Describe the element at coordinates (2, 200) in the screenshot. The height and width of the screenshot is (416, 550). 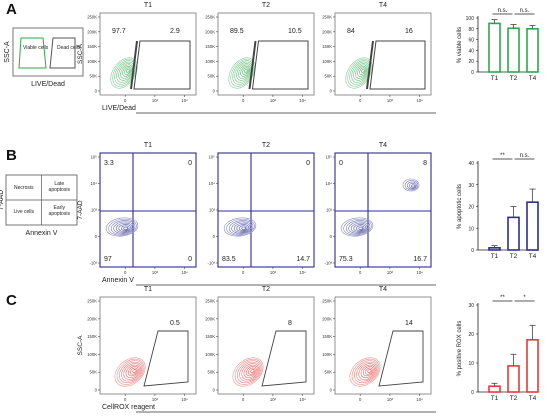
I see `schematic-ylabel: 7-AAD` at that location.